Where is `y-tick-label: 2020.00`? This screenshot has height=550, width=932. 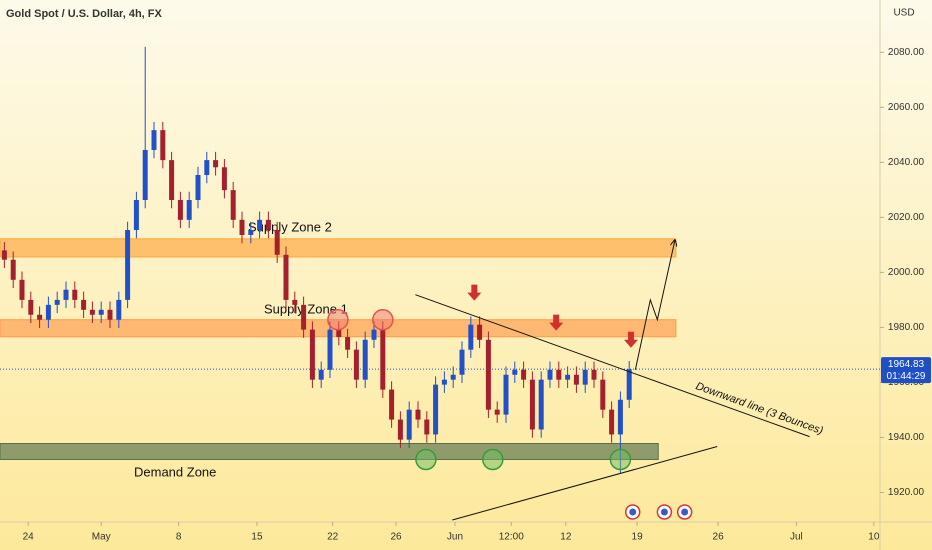
y-tick-label: 2020.00 is located at coordinates (906, 217).